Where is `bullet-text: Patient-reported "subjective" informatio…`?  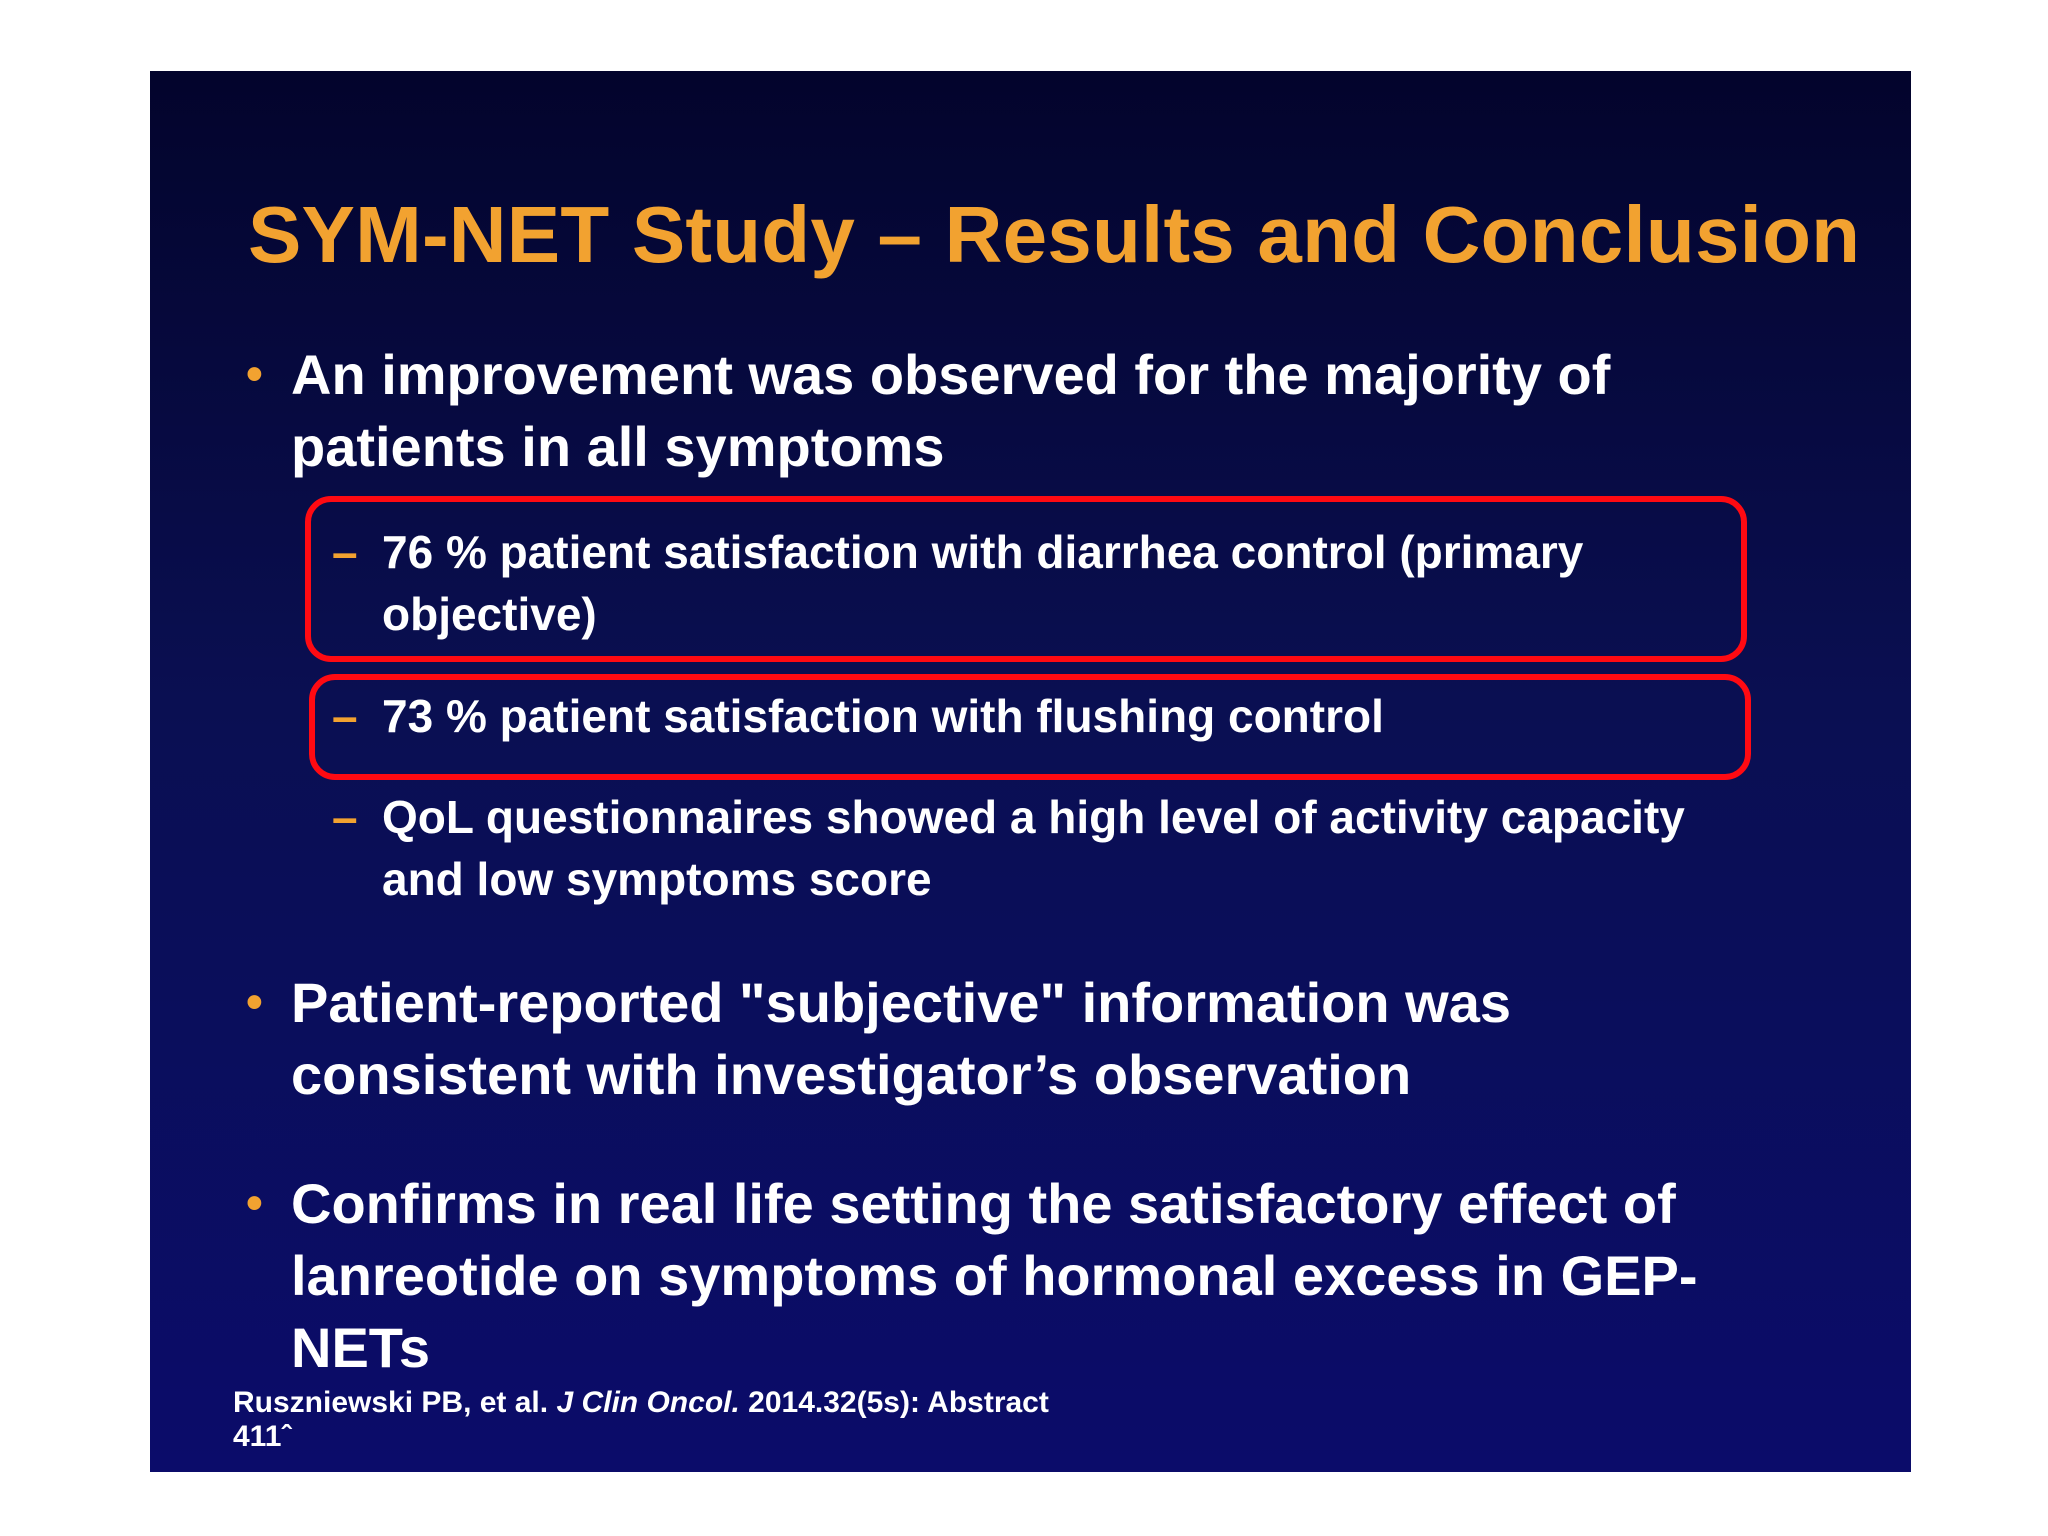
bullet-text: Patient-reported "subjective" informatio… is located at coordinates (901, 1038).